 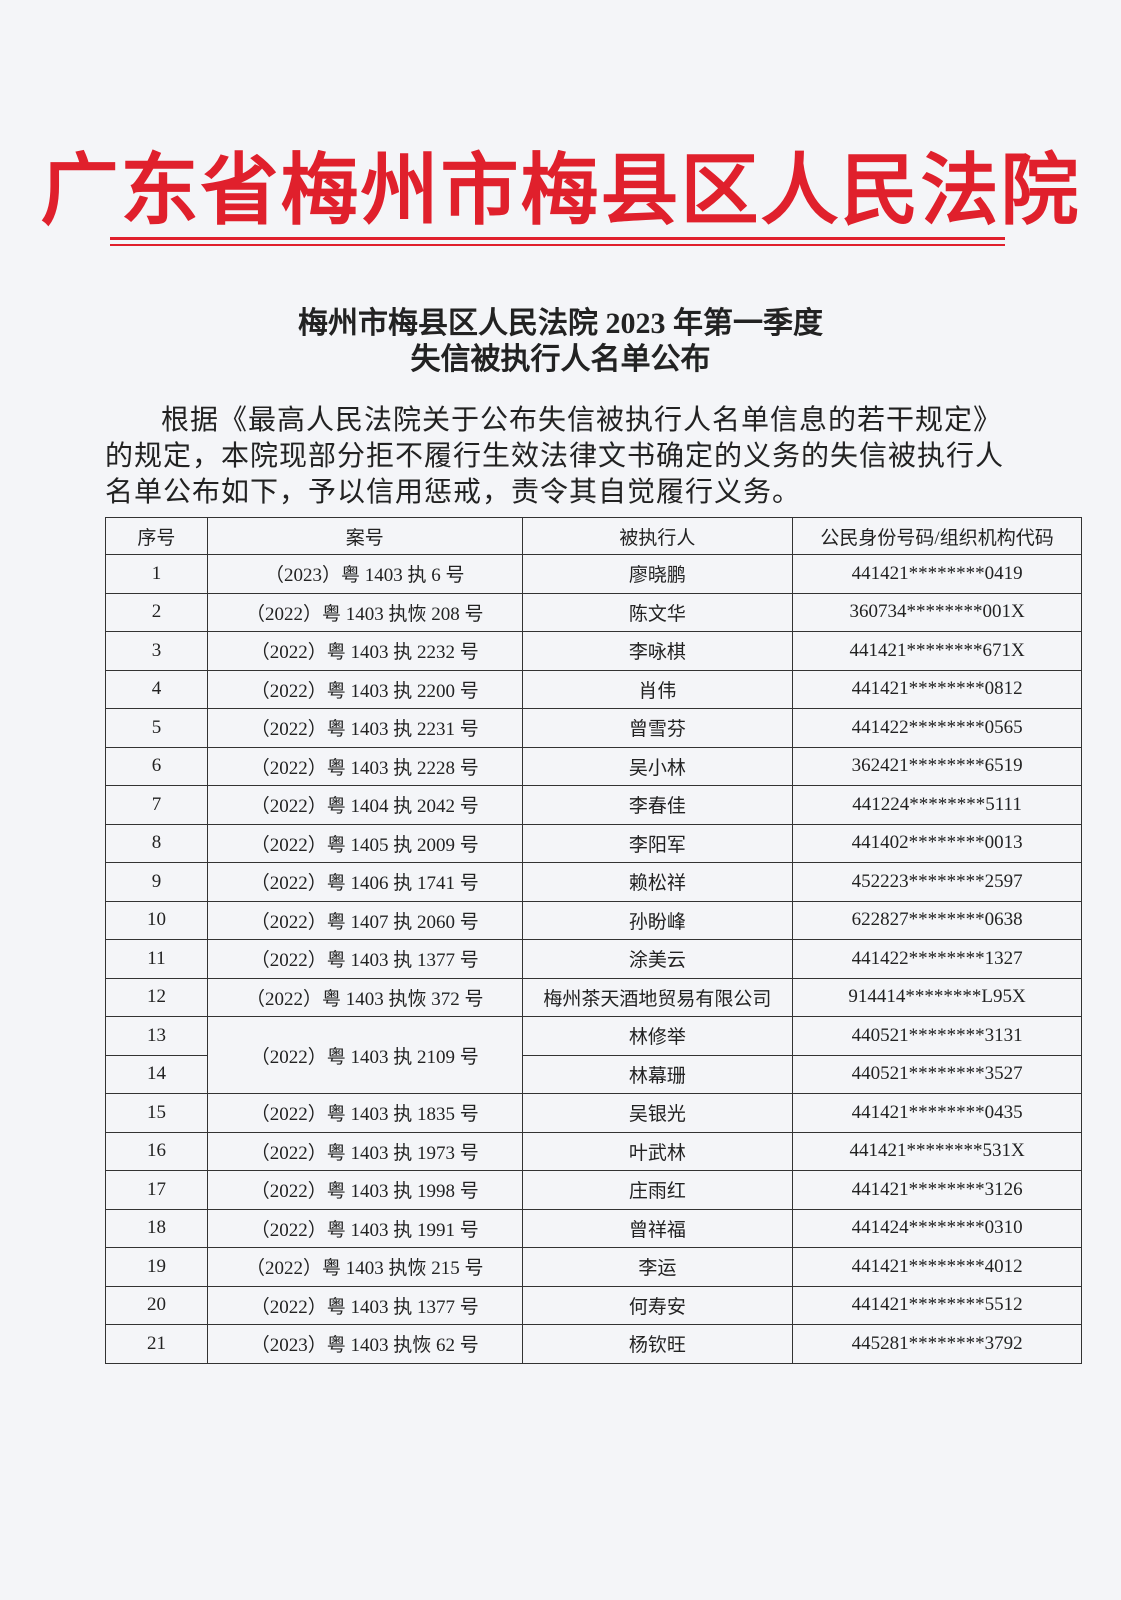 What do you see at coordinates (657, 959) in the screenshot?
I see `person-name: 涂美云` at bounding box center [657, 959].